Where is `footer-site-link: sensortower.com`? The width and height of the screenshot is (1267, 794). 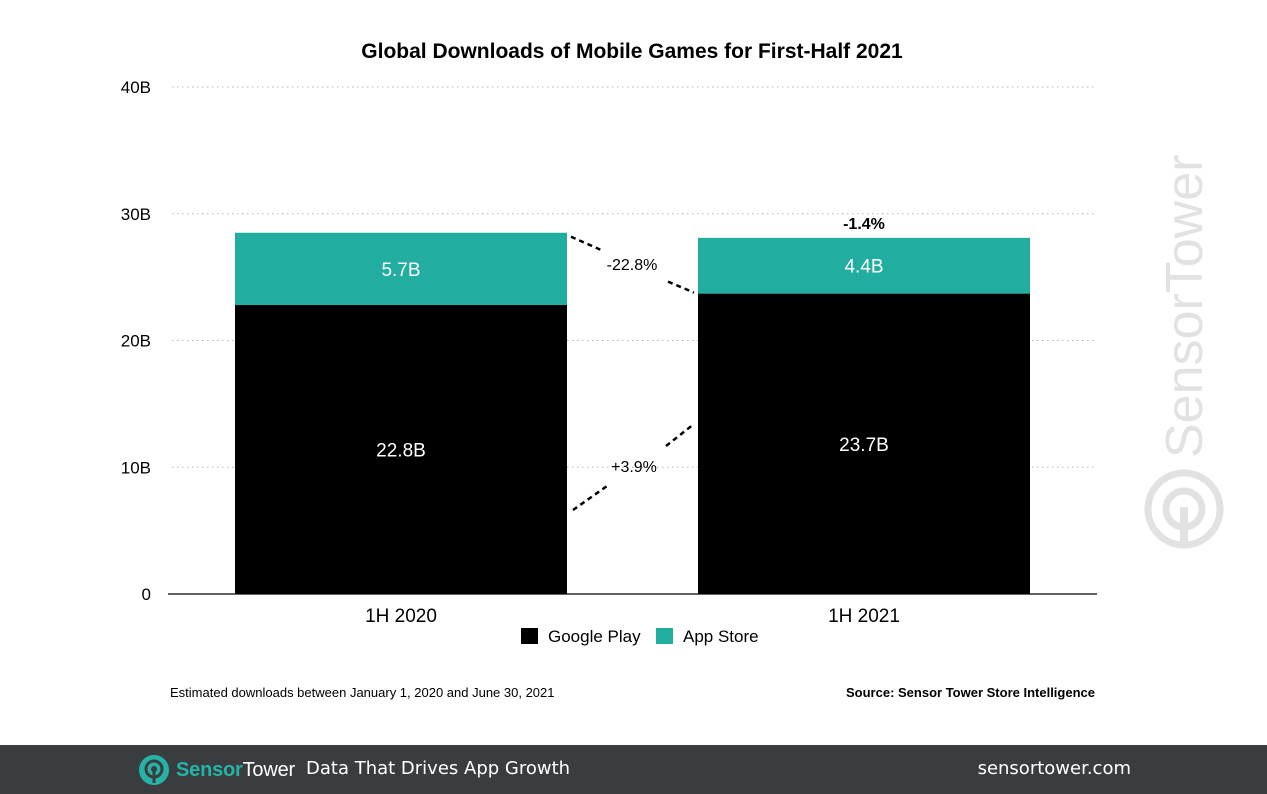
footer-site-link: sensortower.com is located at coordinates (1054, 768).